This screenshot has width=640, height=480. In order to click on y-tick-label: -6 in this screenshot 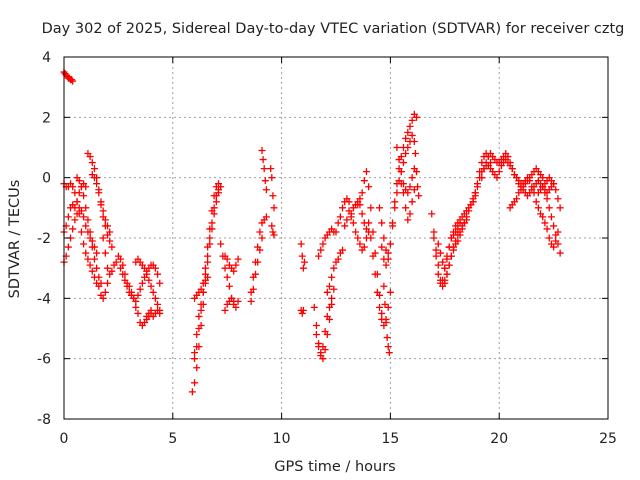, I will do `click(44, 360)`.